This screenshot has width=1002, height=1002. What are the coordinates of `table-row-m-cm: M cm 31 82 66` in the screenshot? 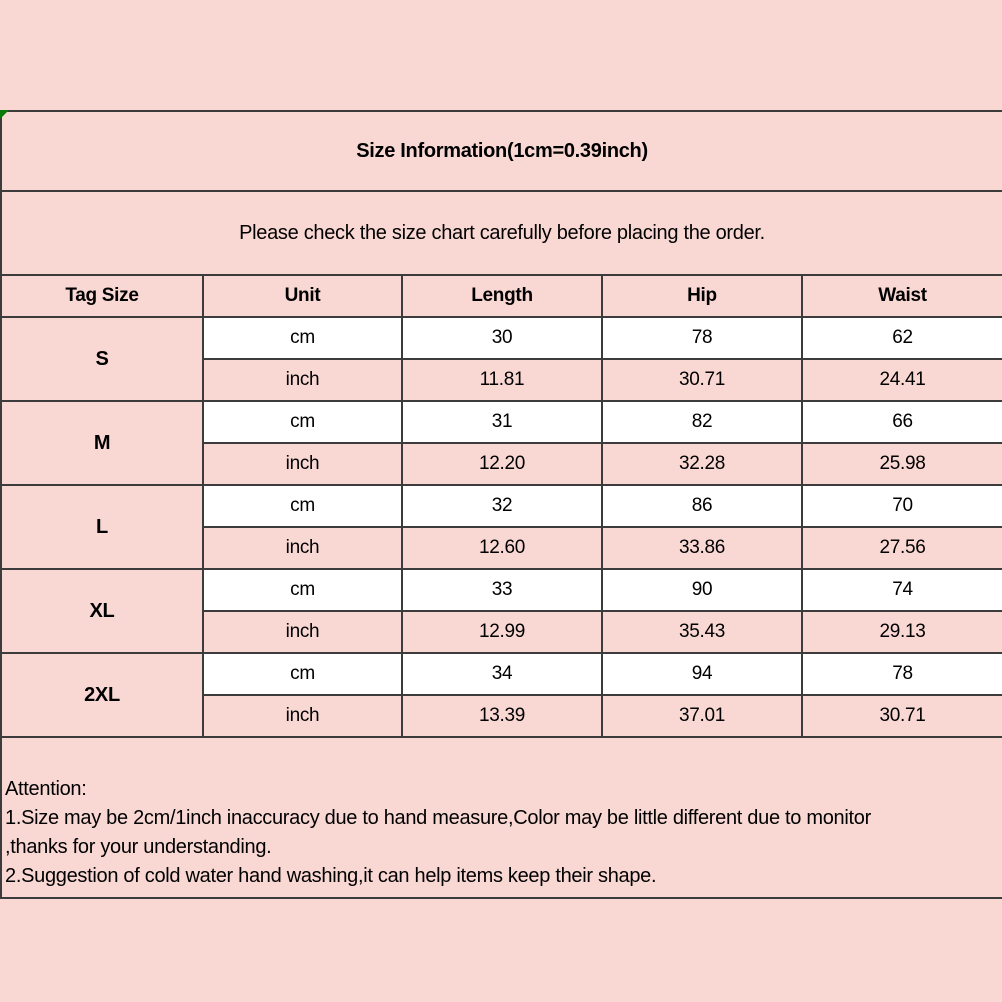 It's located at (501, 443).